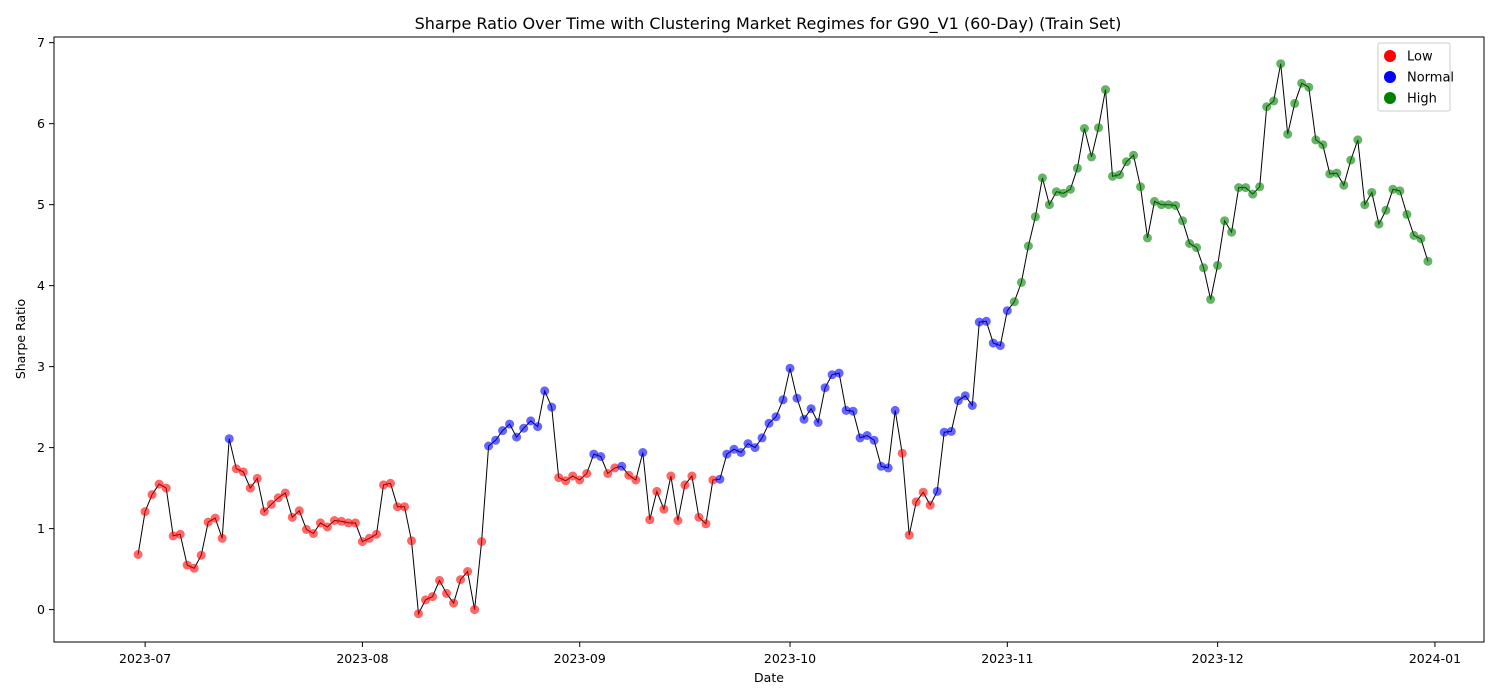 The height and width of the screenshot is (700, 1500). What do you see at coordinates (41, 528) in the screenshot?
I see `y-tick-label: 1` at bounding box center [41, 528].